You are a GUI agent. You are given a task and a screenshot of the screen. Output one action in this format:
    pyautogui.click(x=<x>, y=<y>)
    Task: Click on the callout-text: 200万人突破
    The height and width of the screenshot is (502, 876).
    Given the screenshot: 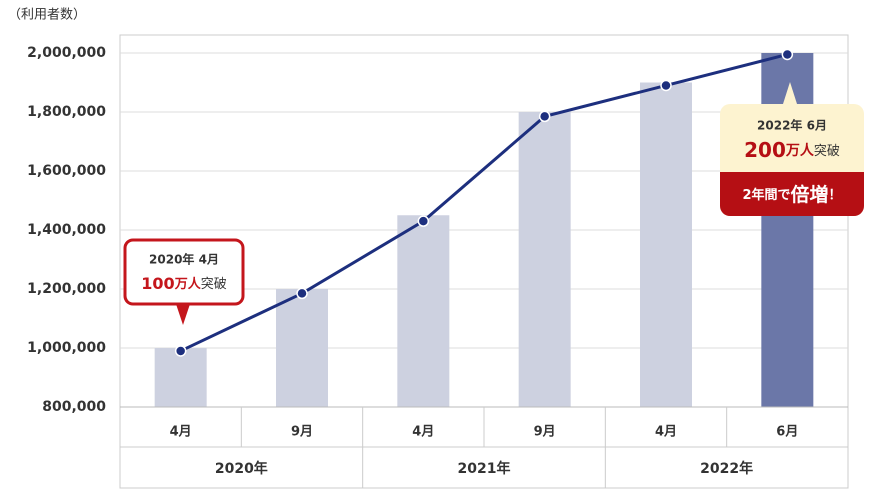 What is the action you would take?
    pyautogui.click(x=792, y=150)
    